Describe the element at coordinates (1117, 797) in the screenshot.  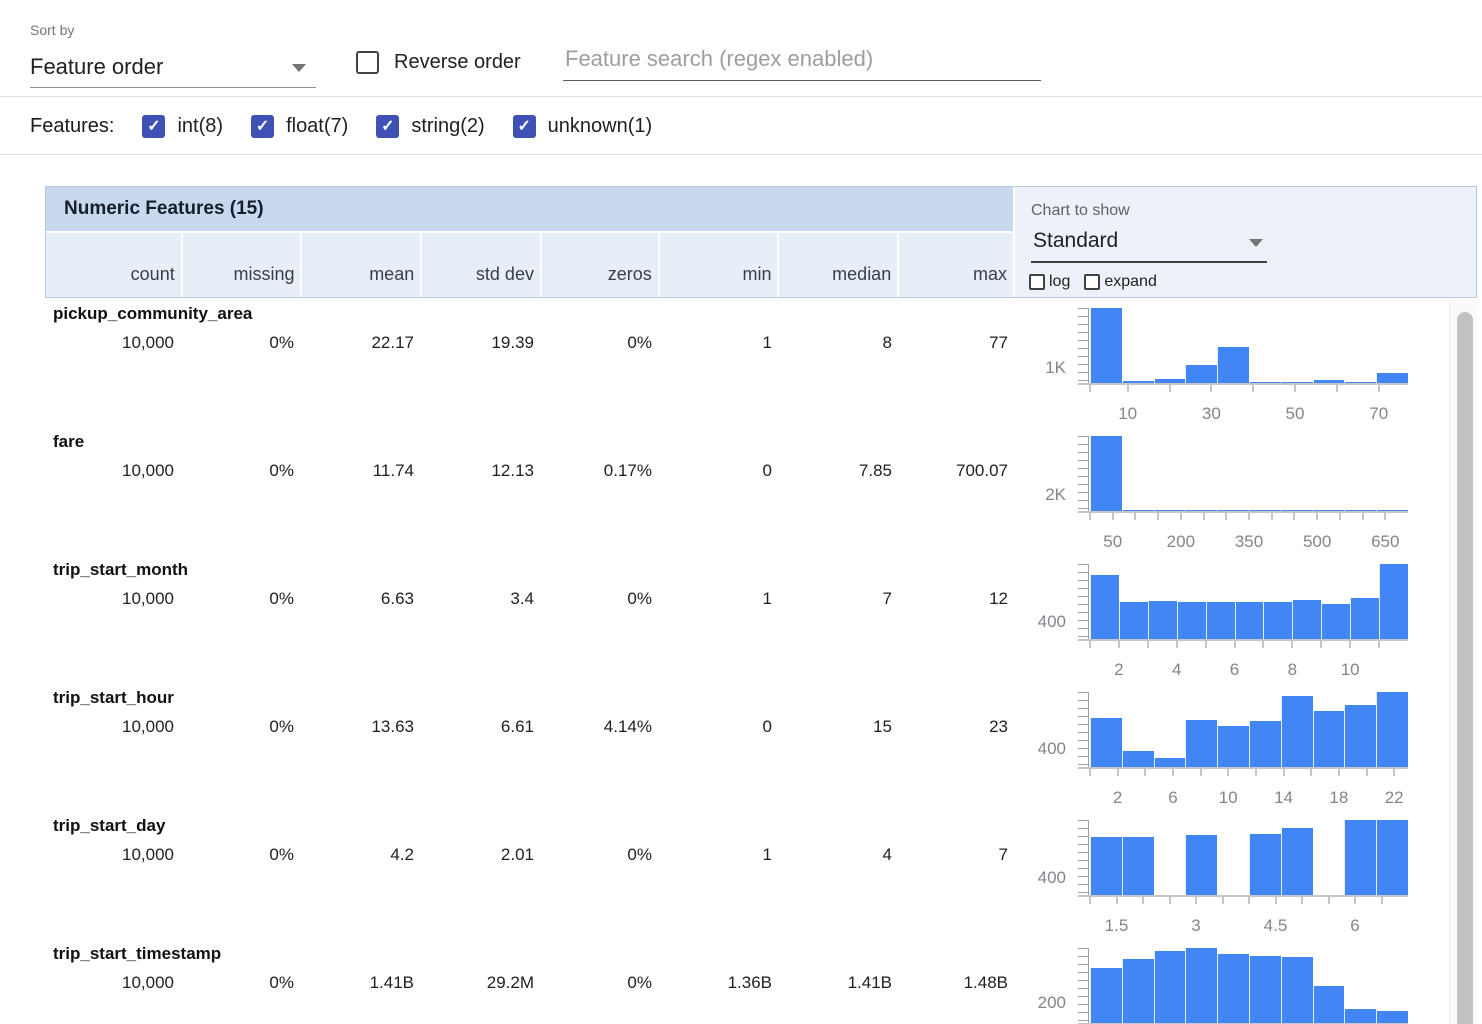
I see `histogram-tick-label: 2` at that location.